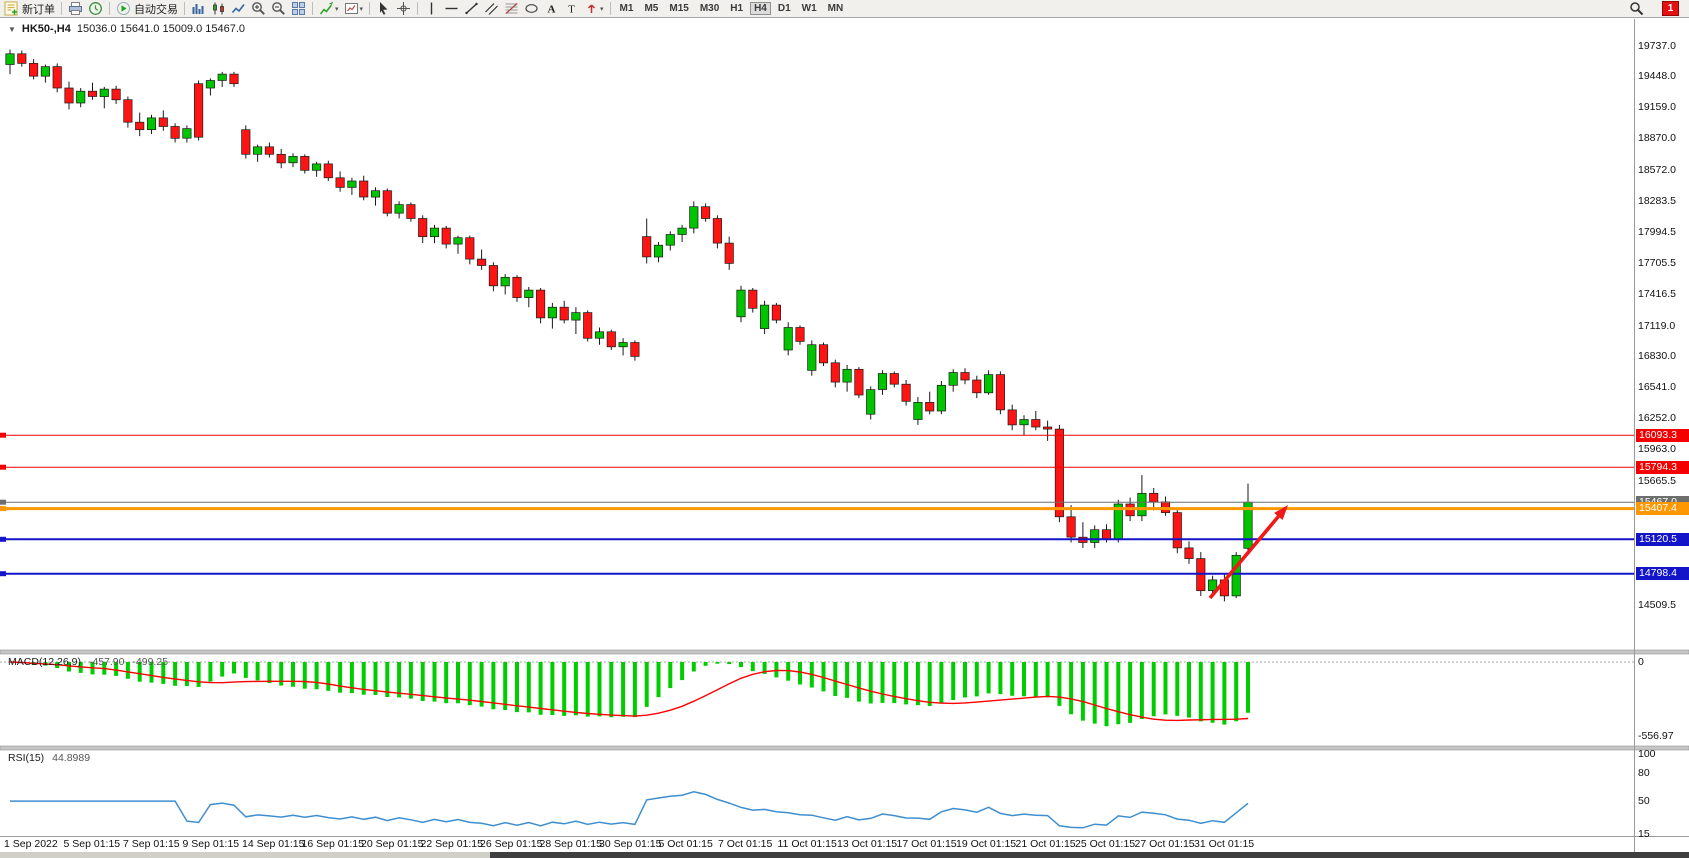 This screenshot has height=858, width=1689. Describe the element at coordinates (651, 8) in the screenshot. I see `timeframe-m5-button: M5` at that location.